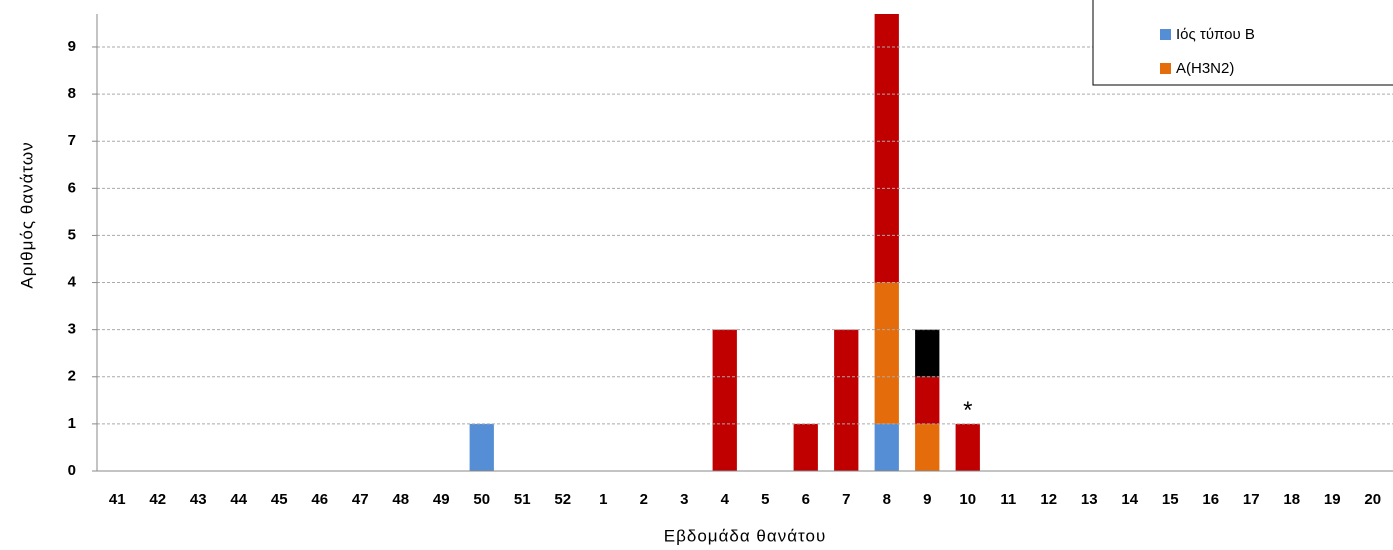 The width and height of the screenshot is (1393, 550). I want to click on x-tick-label: 44, so click(238, 499).